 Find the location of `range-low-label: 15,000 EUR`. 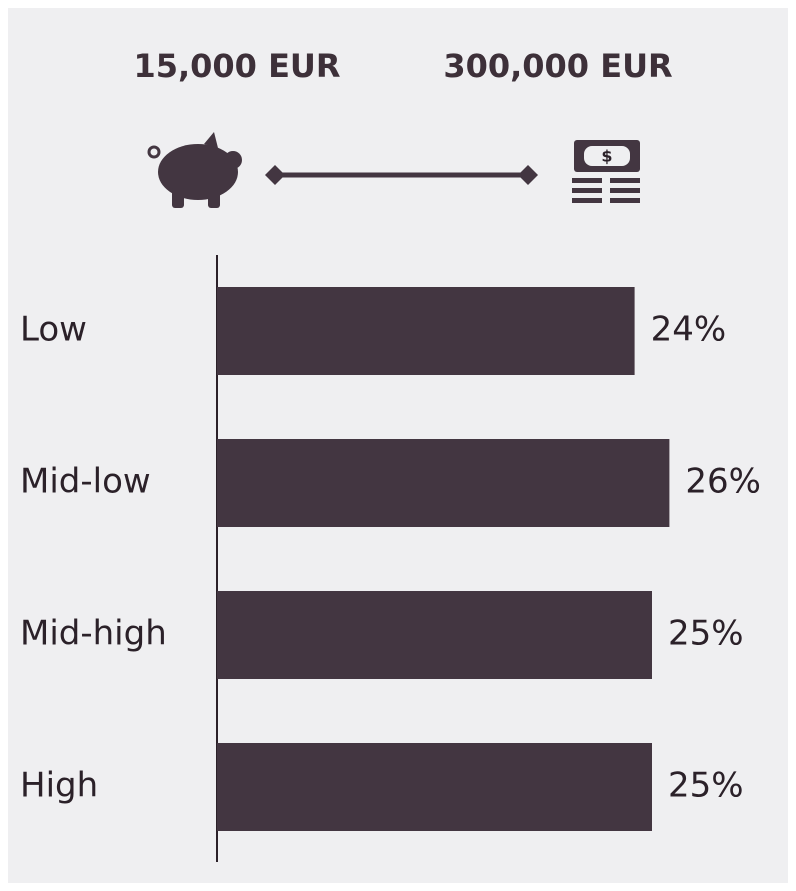

range-low-label: 15,000 EUR is located at coordinates (236, 66).